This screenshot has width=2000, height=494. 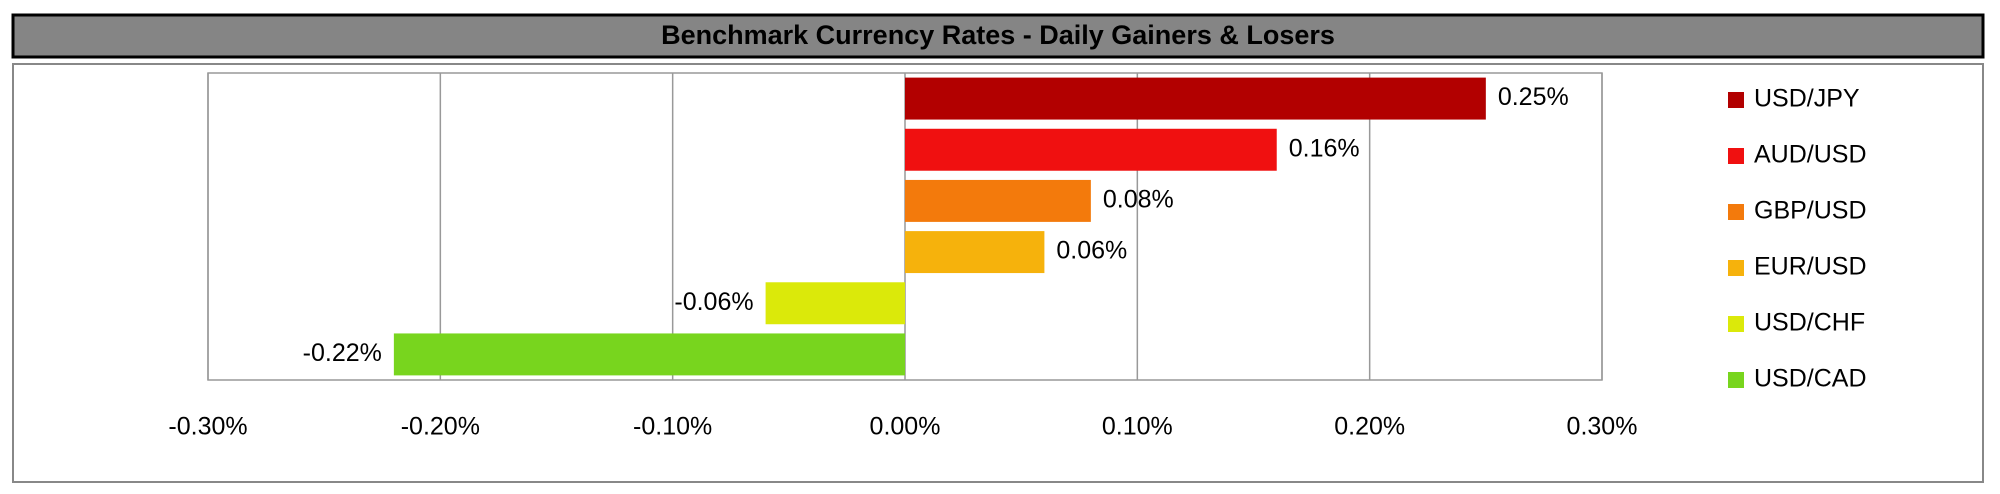 What do you see at coordinates (1810, 155) in the screenshot?
I see `legend-label: AUD/USD` at bounding box center [1810, 155].